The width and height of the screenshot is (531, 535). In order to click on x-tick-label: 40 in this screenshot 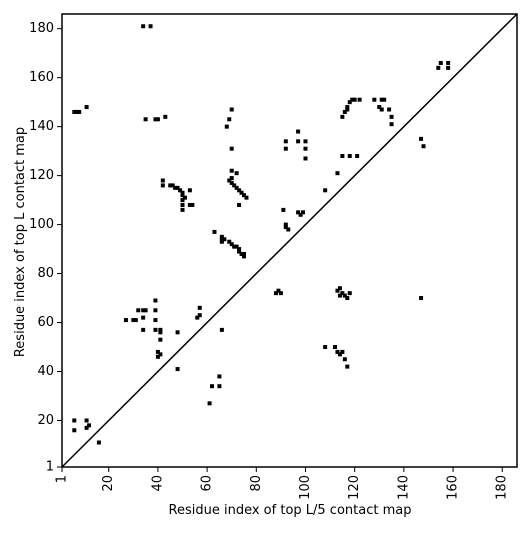, I will do `click(157, 483)`.